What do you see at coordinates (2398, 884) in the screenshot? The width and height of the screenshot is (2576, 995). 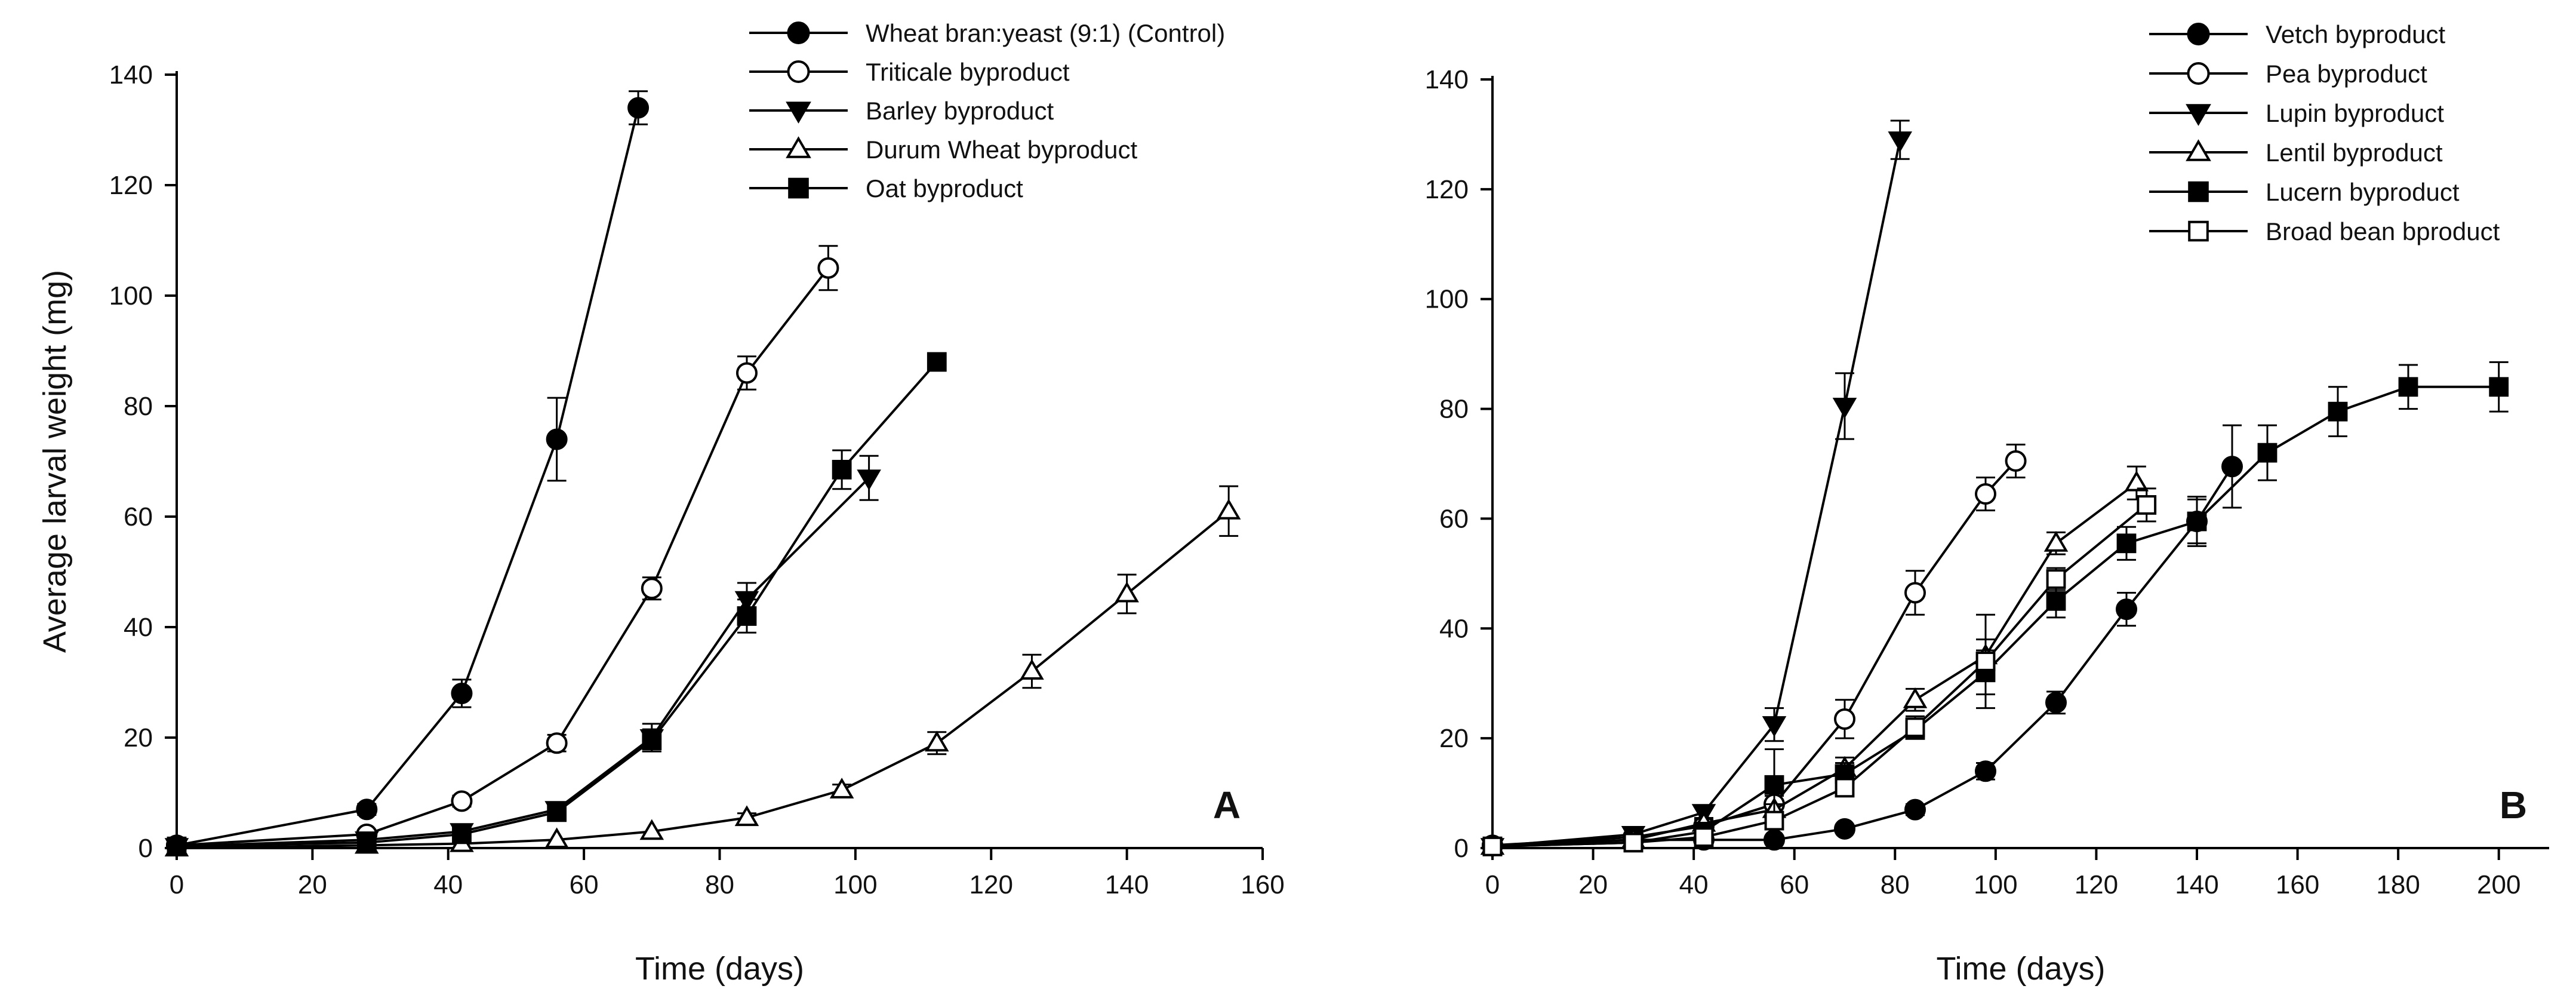 I see `x-tick-label: 180` at bounding box center [2398, 884].